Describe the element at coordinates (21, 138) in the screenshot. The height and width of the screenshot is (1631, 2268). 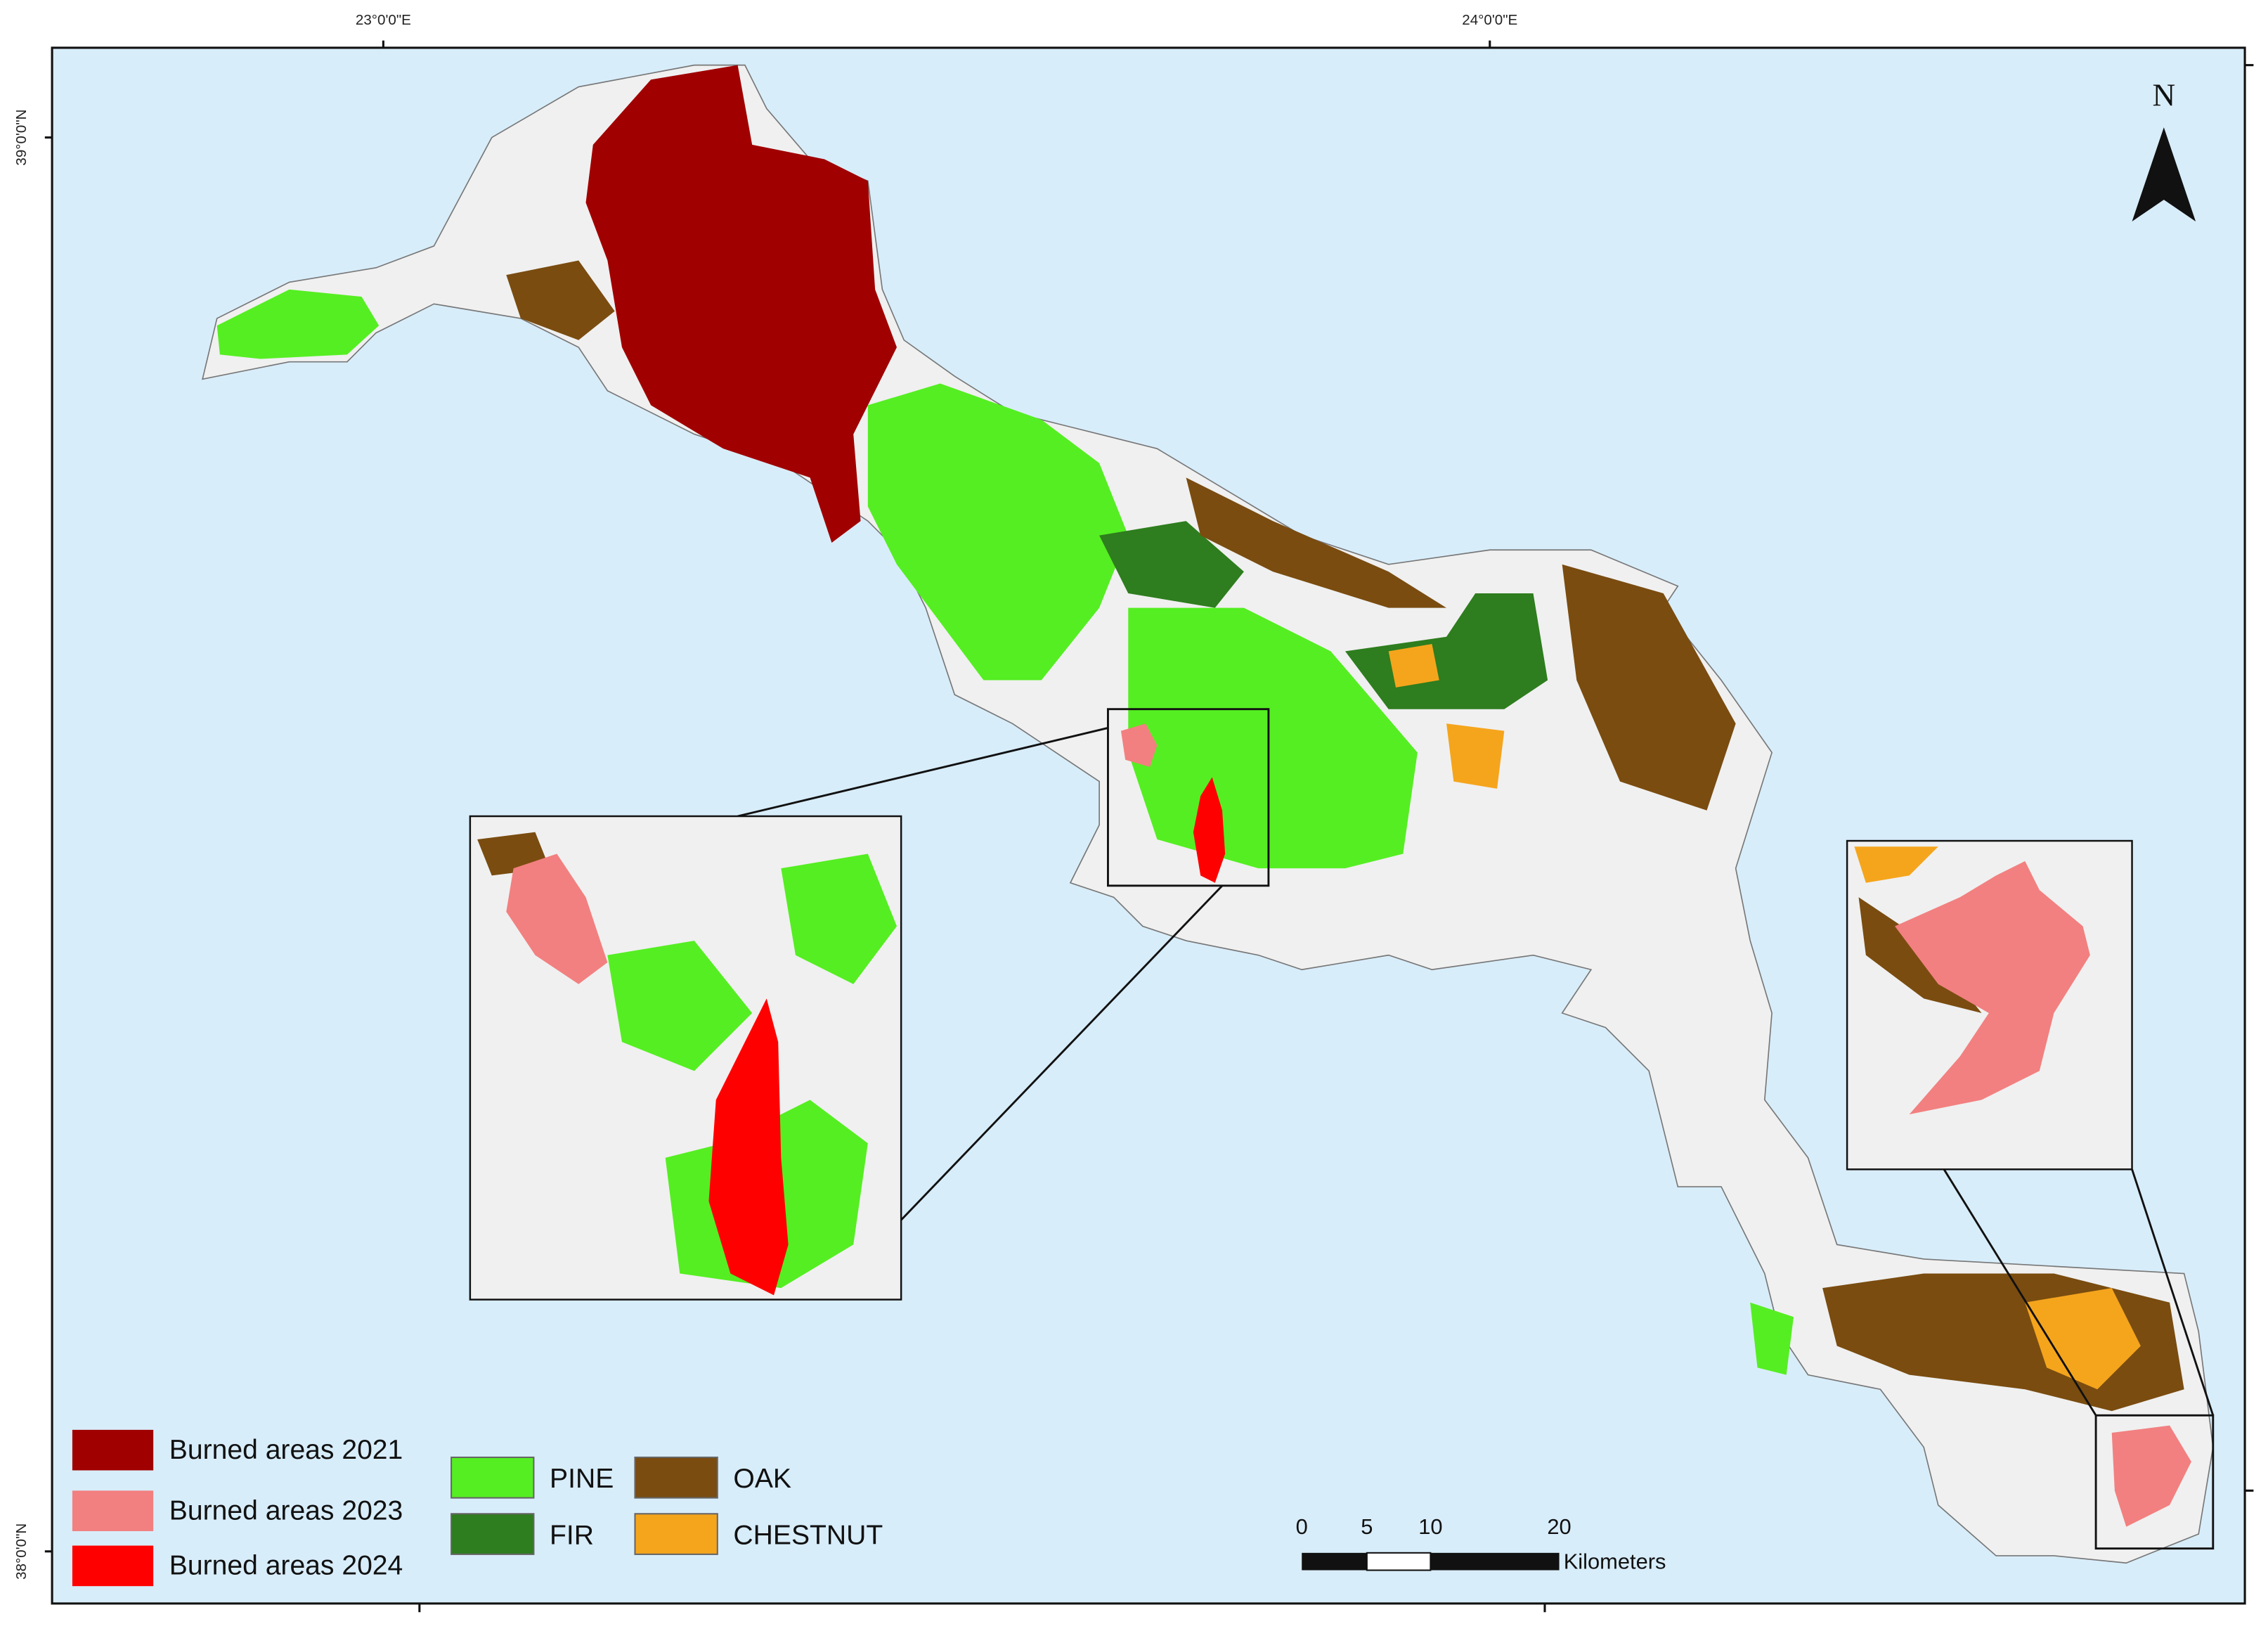
I see `latitude-label: 39°0'0"N` at that location.